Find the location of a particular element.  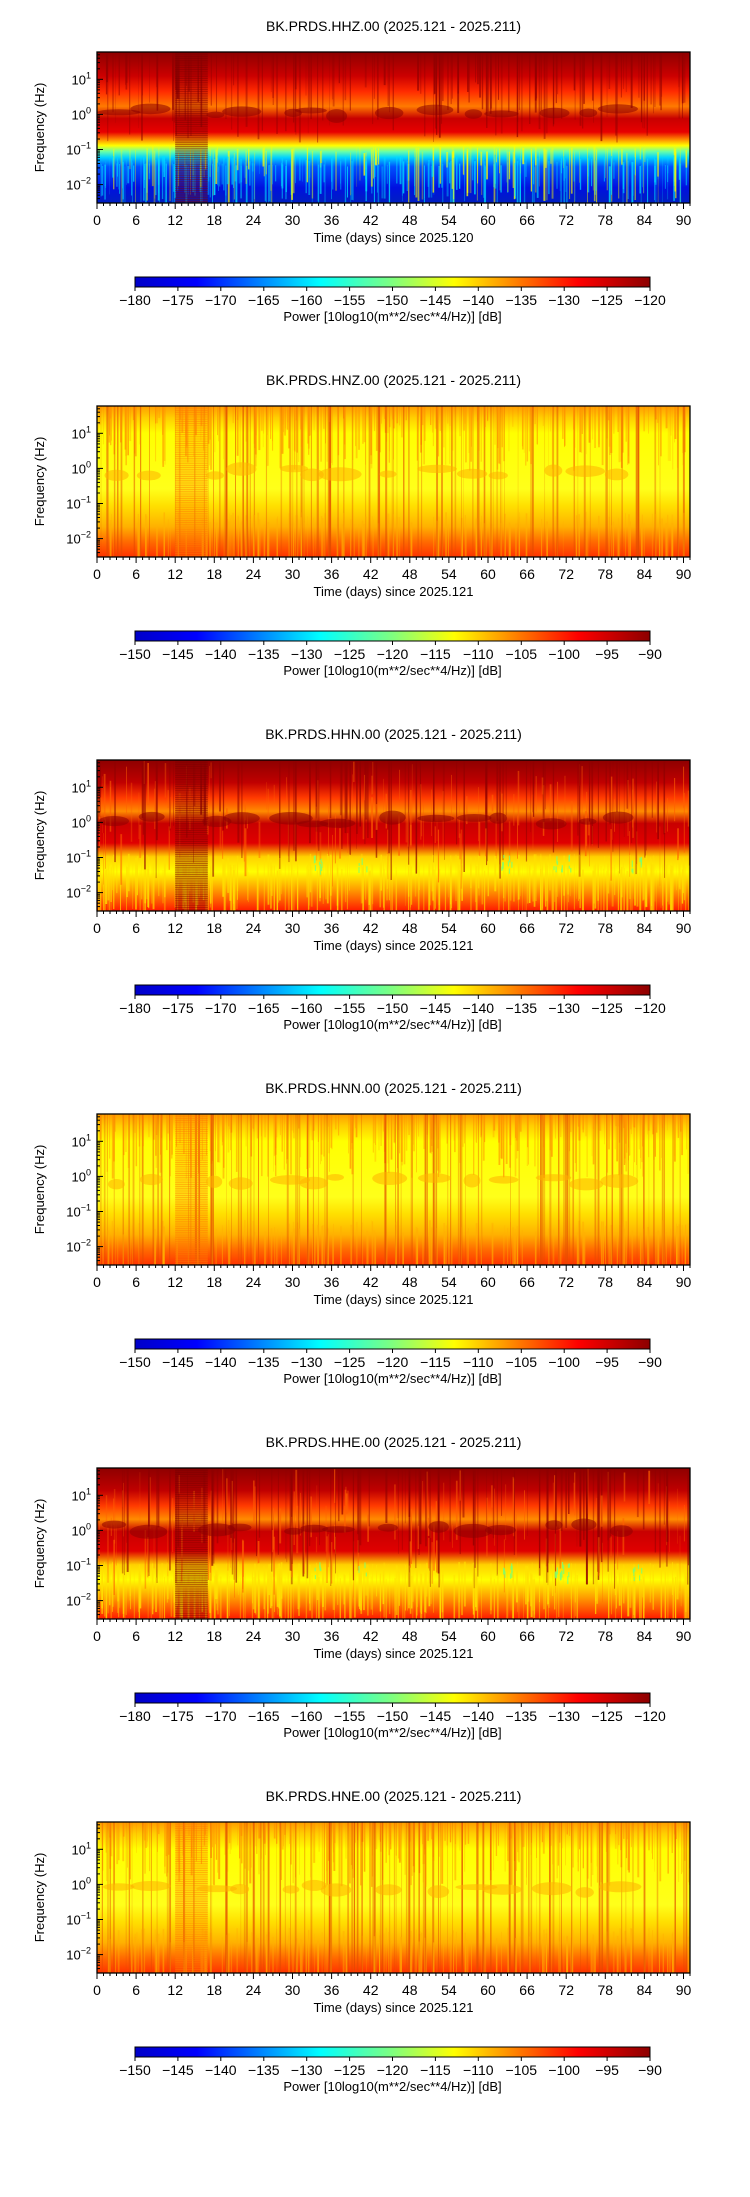

colorbar-tick-label: −165 is located at coordinates (264, 1008).